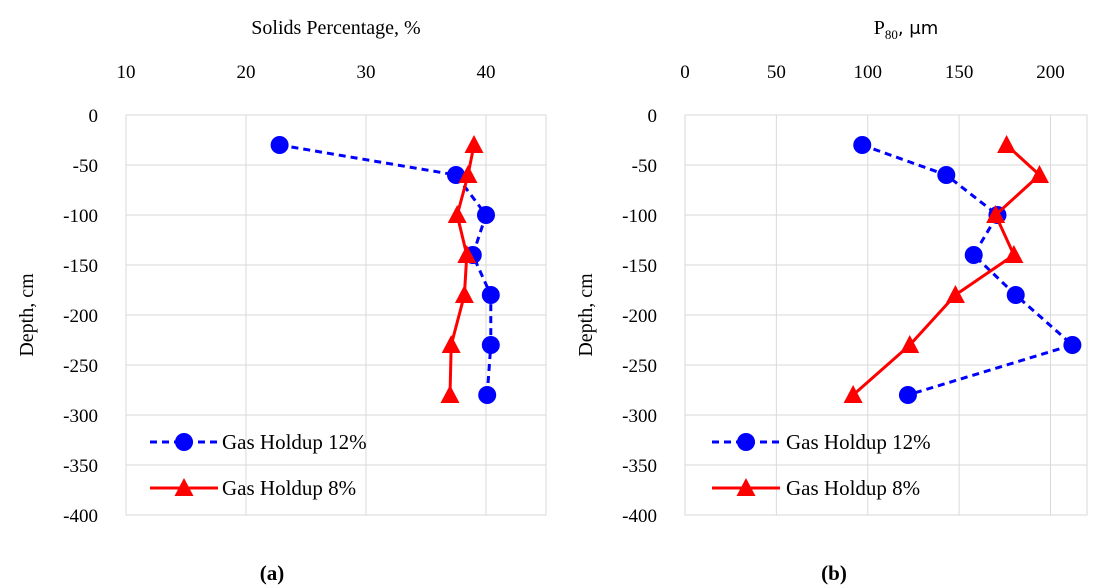  I want to click on legend-marker-8-b, so click(746, 487).